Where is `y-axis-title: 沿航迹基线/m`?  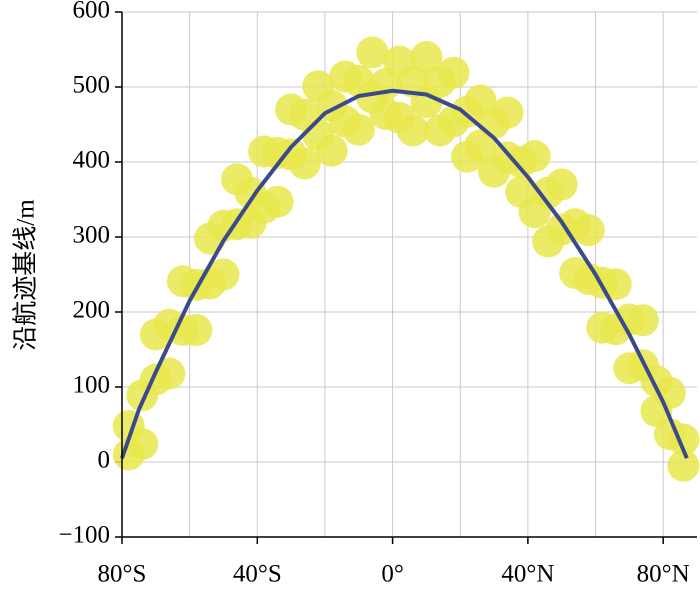
y-axis-title: 沿航迹基线/m is located at coordinates (26, 275).